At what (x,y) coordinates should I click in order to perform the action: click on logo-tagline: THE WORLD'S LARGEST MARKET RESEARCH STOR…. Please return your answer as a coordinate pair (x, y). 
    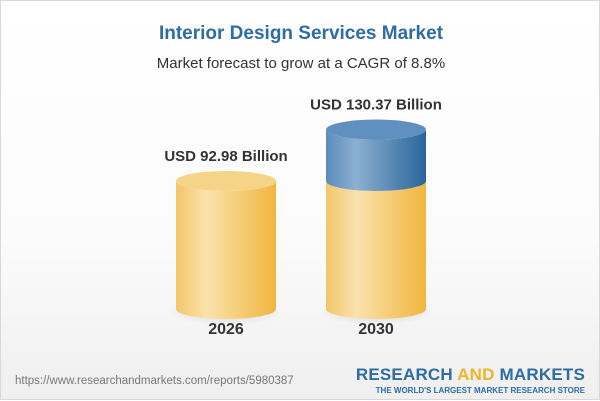
    Looking at the image, I should click on (480, 390).